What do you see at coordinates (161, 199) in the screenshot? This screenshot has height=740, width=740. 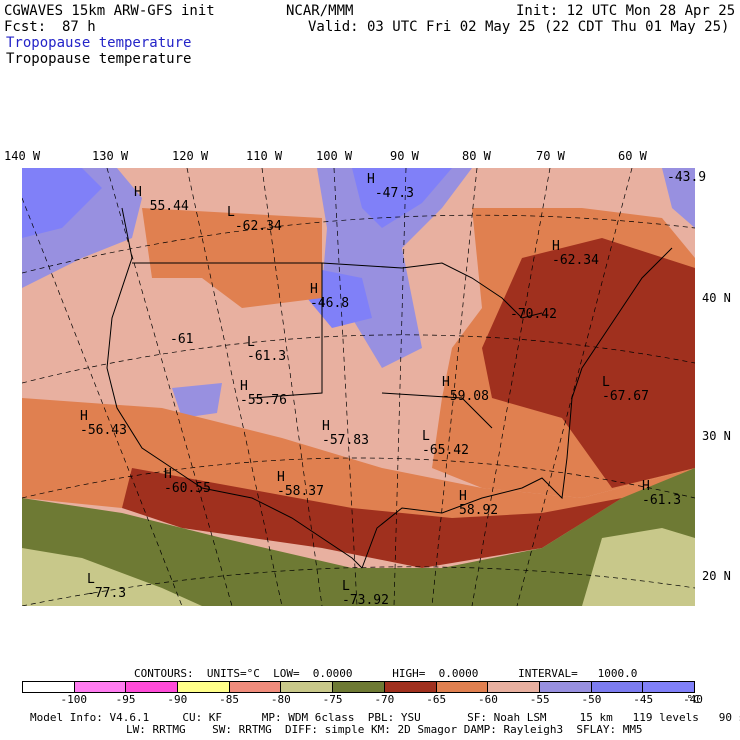 I see `extremum-label: H 55.44` at bounding box center [161, 199].